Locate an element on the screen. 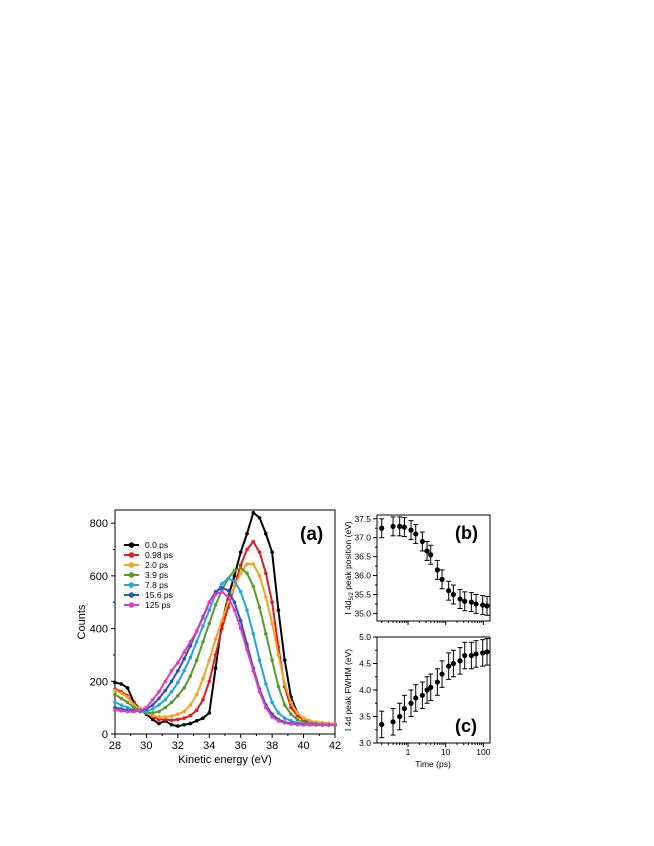 Image resolution: width=654 pixels, height=846 pixels. legend-label: 7.8 ps is located at coordinates (156, 585).